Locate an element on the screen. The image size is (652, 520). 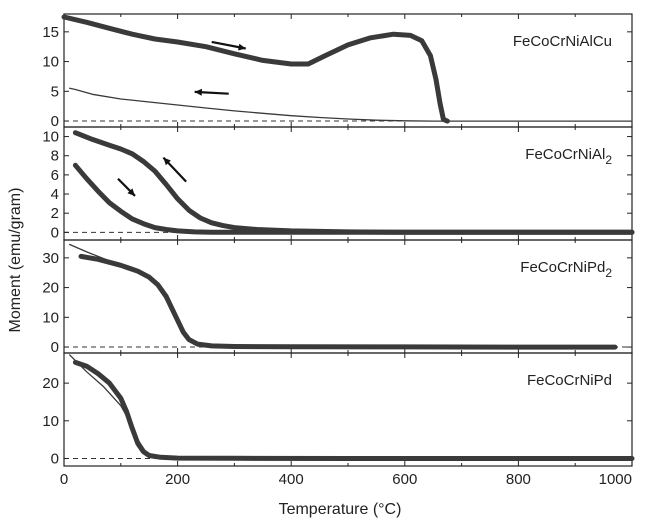
y-tick-label: 6 is located at coordinates (55, 175).